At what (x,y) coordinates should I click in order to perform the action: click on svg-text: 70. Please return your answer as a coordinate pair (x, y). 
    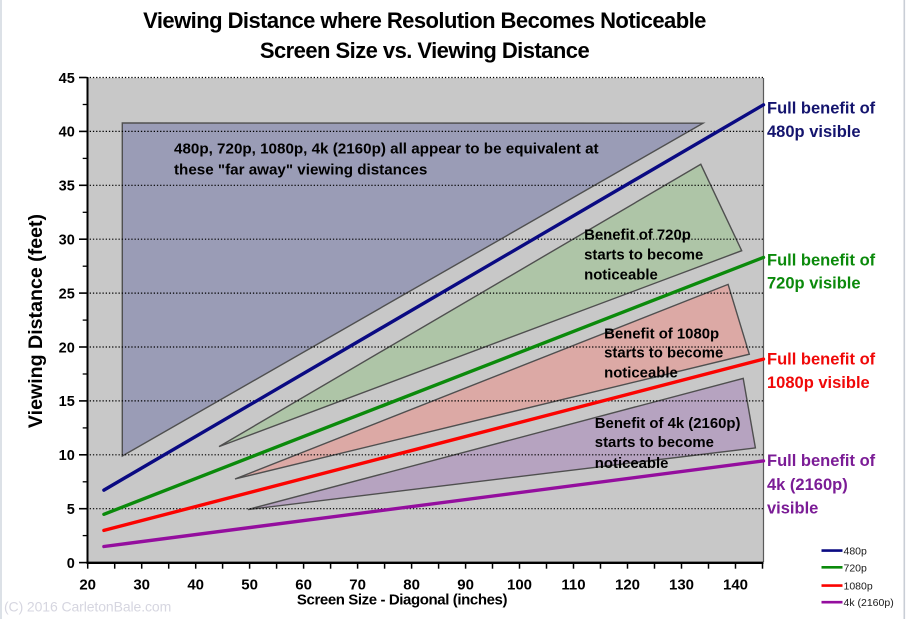
    Looking at the image, I should click on (357, 585).